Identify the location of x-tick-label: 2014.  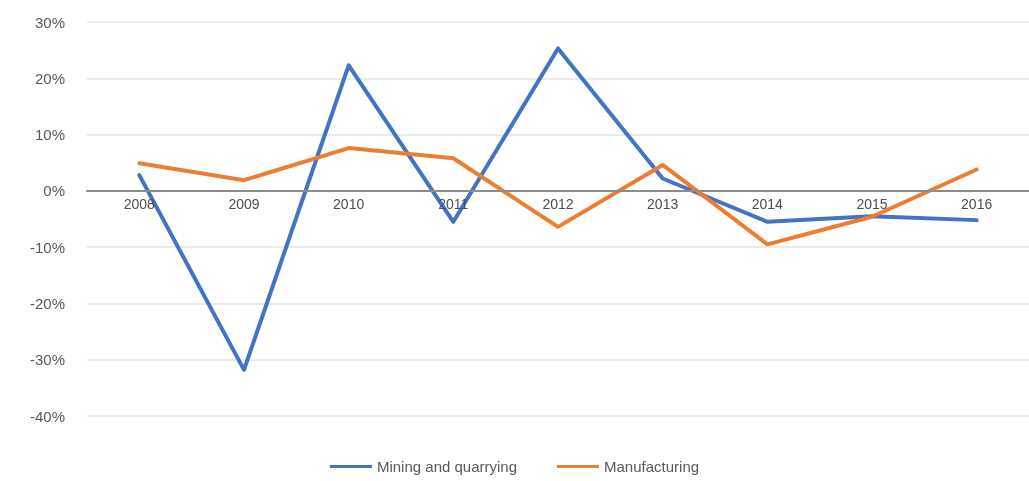
(767, 203).